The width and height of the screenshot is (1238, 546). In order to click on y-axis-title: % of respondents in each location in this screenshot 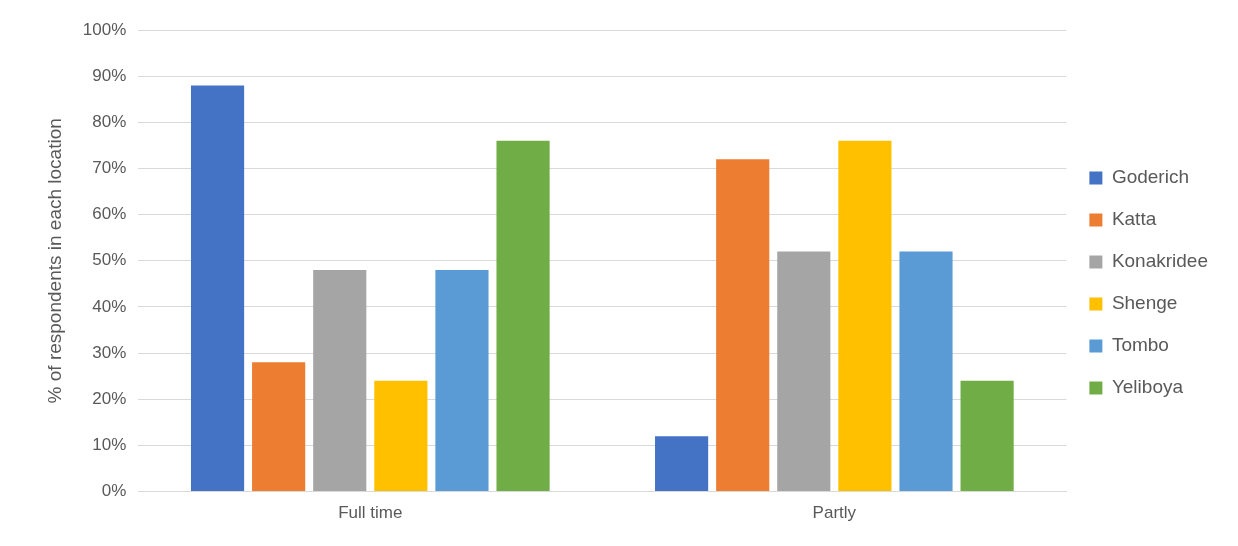, I will do `click(54, 261)`.